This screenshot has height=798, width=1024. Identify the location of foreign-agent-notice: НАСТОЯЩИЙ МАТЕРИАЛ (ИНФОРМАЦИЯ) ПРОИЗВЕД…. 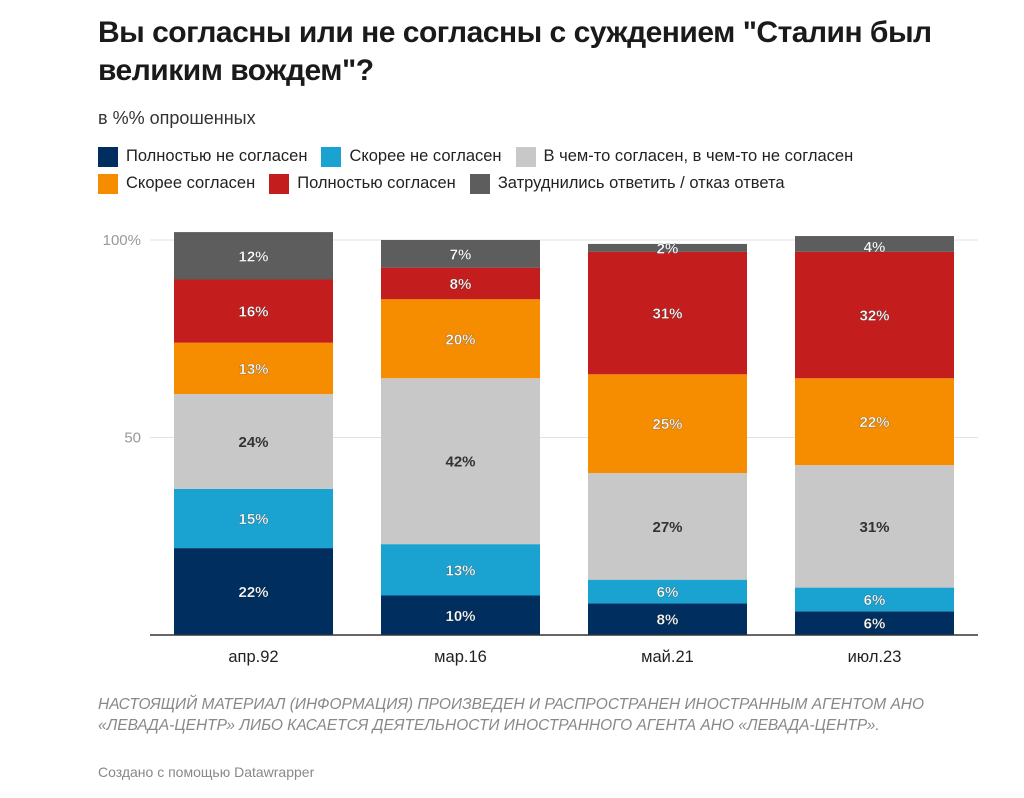
(511, 715).